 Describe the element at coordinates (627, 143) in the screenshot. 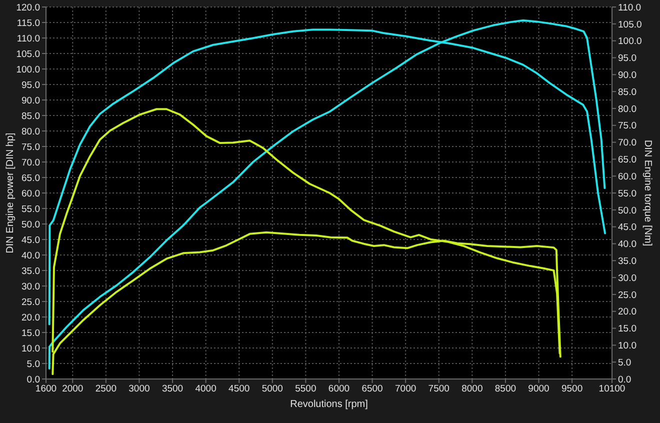

I see `y2-tick-label: 70.0` at that location.